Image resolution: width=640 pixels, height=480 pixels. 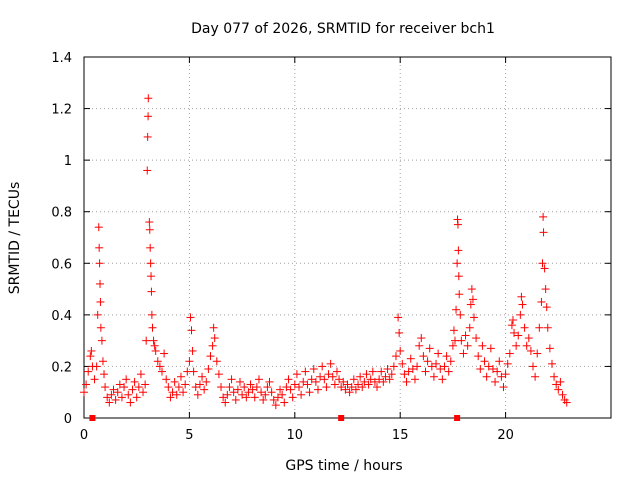 What do you see at coordinates (61, 367) in the screenshot?
I see `y-tick-label: 0.2` at bounding box center [61, 367].